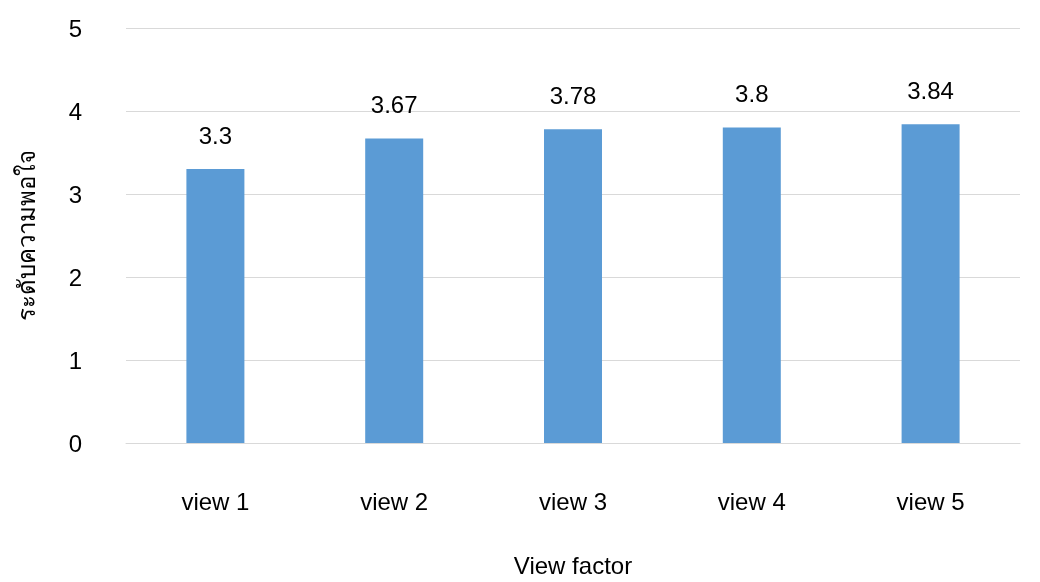  I want to click on y-tick-label: 5, so click(75, 28).